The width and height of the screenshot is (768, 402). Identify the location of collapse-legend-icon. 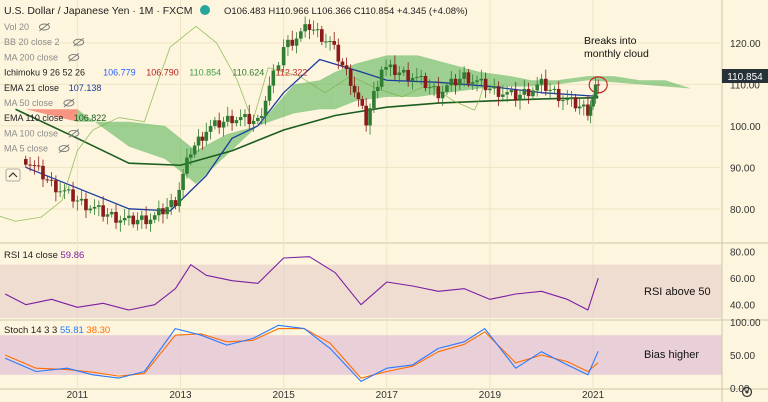
(13, 175).